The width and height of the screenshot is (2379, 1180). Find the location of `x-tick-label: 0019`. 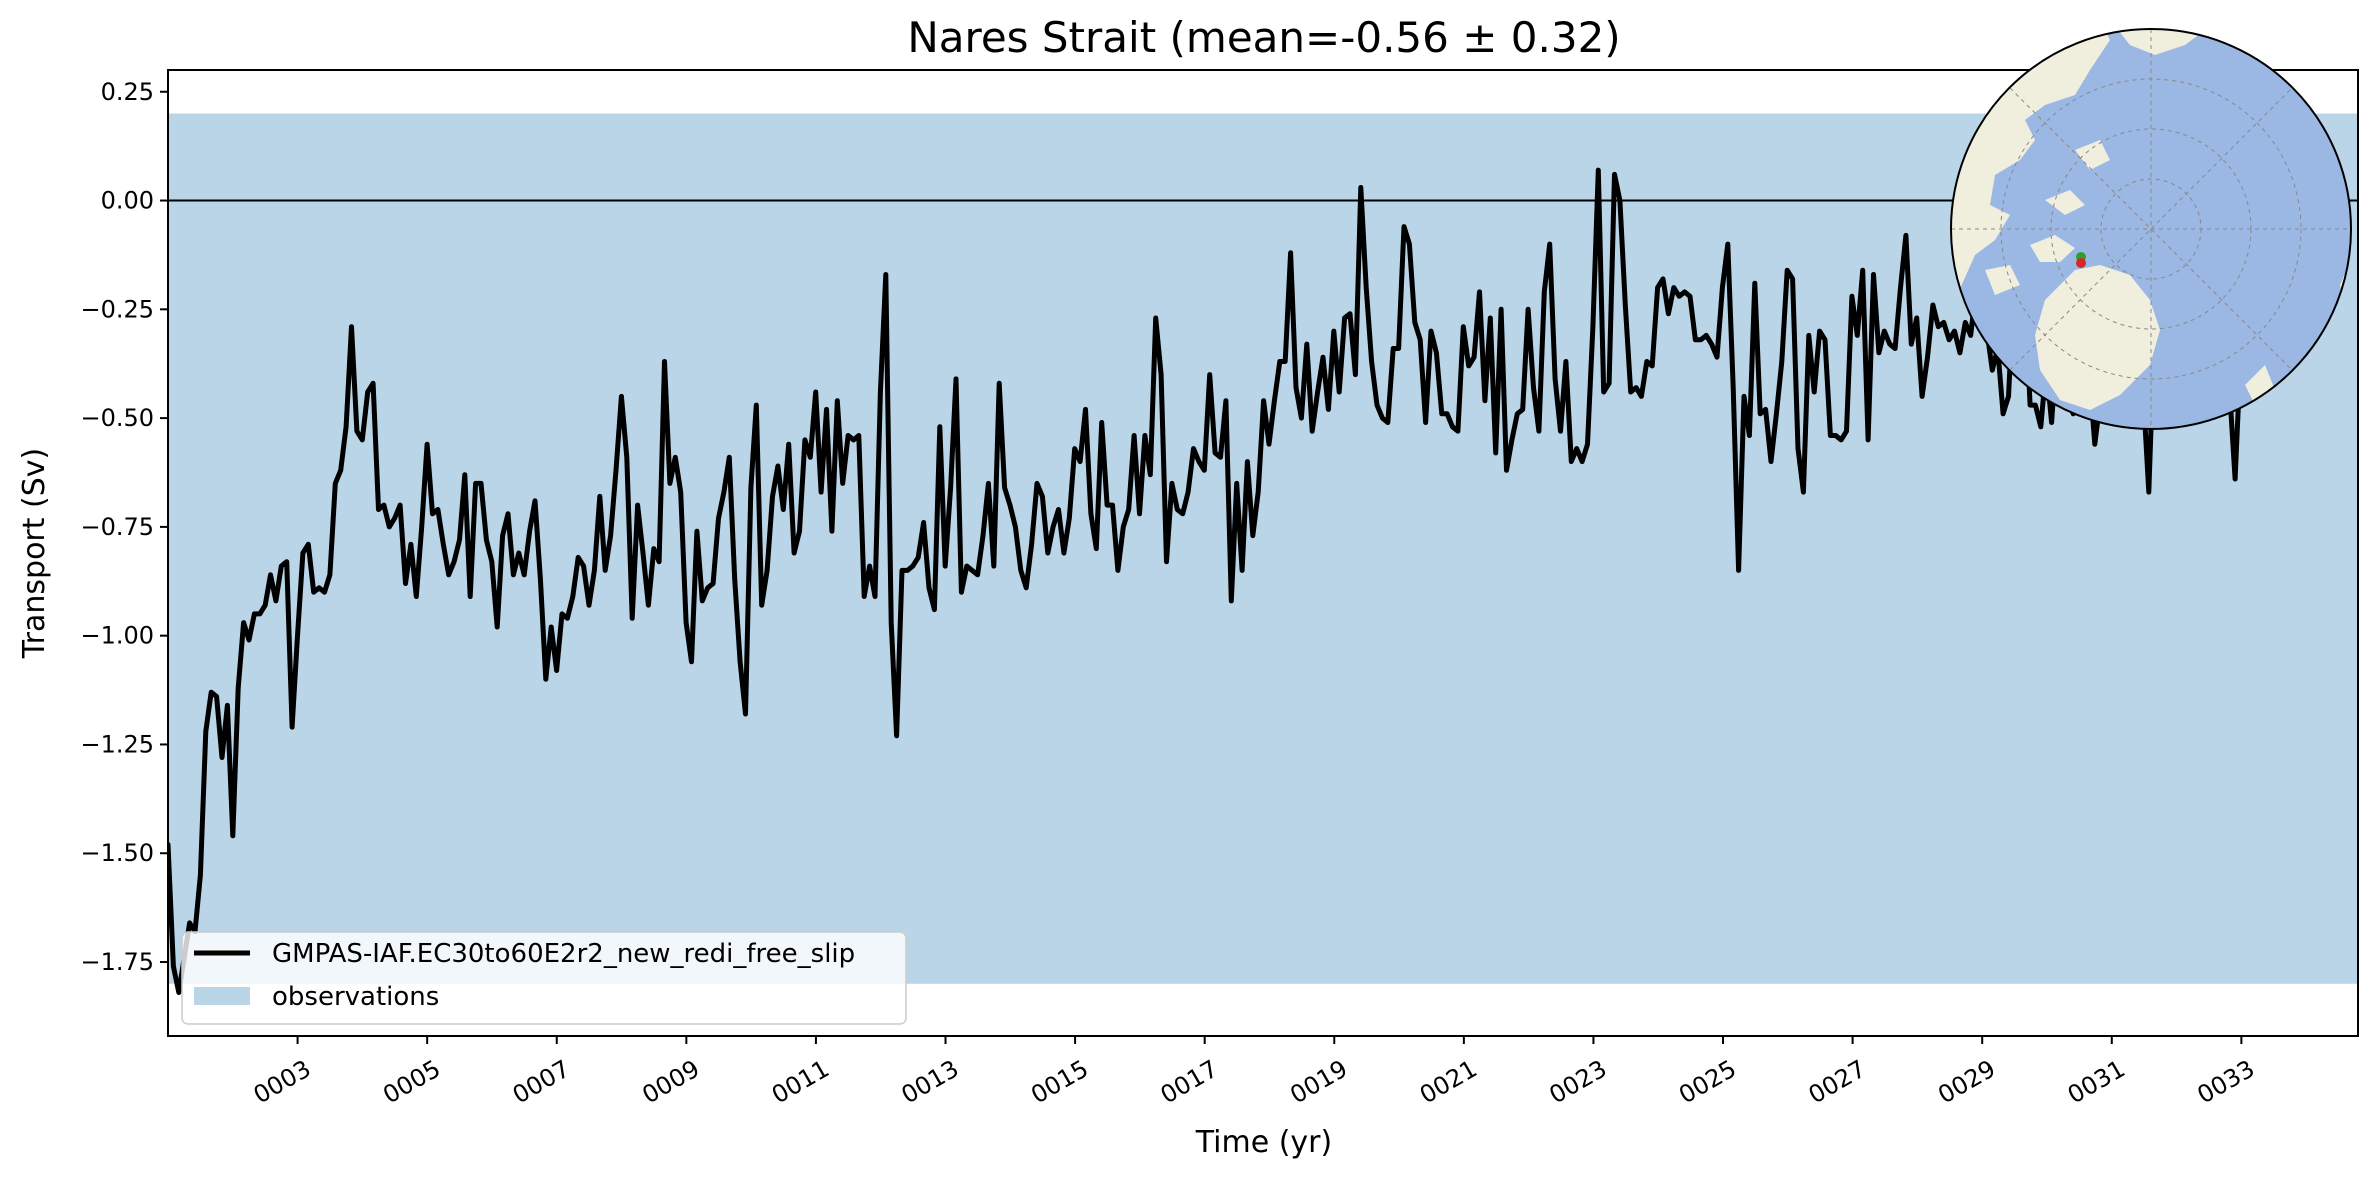

x-tick-label: 0019 is located at coordinates (1318, 1082).